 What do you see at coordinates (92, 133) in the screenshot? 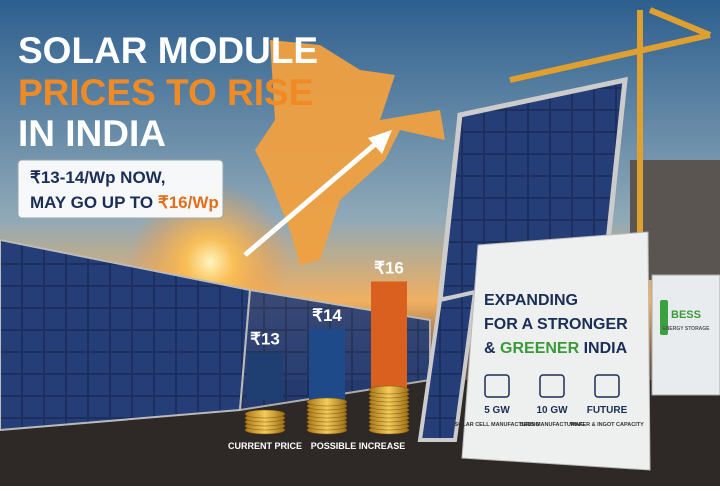
I see `headline: IN INDIA` at bounding box center [92, 133].